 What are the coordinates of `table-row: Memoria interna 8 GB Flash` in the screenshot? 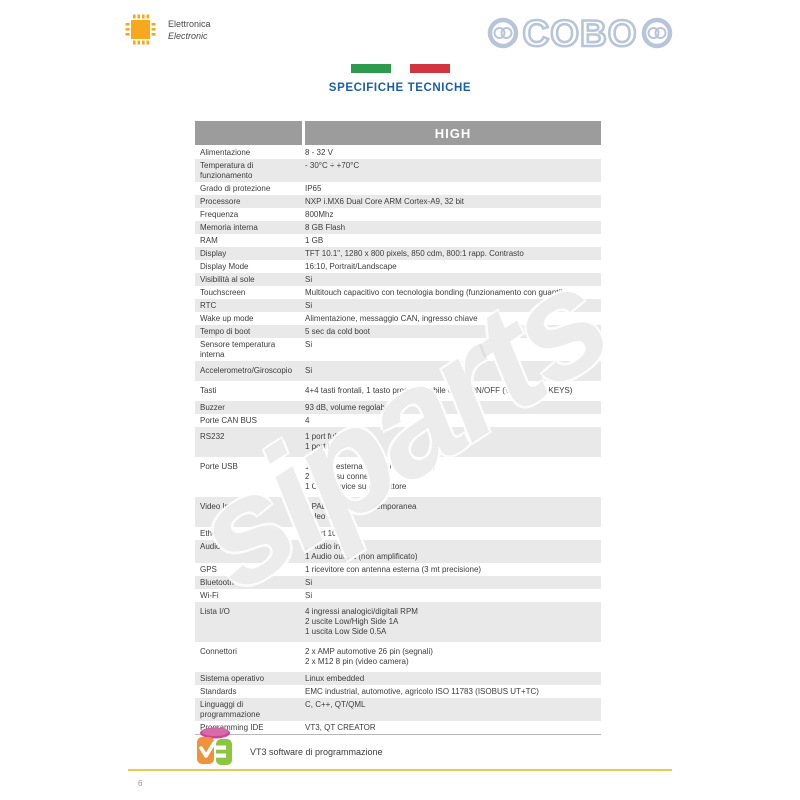 It's located at (398, 227).